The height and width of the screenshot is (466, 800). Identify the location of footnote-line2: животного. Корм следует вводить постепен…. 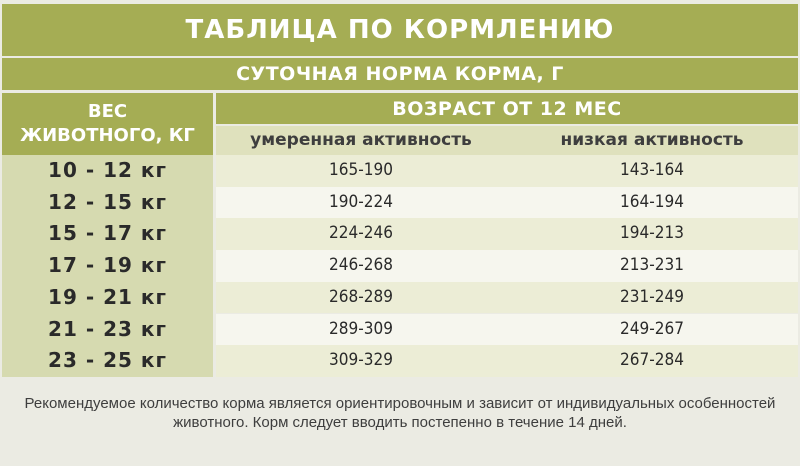
(400, 422).